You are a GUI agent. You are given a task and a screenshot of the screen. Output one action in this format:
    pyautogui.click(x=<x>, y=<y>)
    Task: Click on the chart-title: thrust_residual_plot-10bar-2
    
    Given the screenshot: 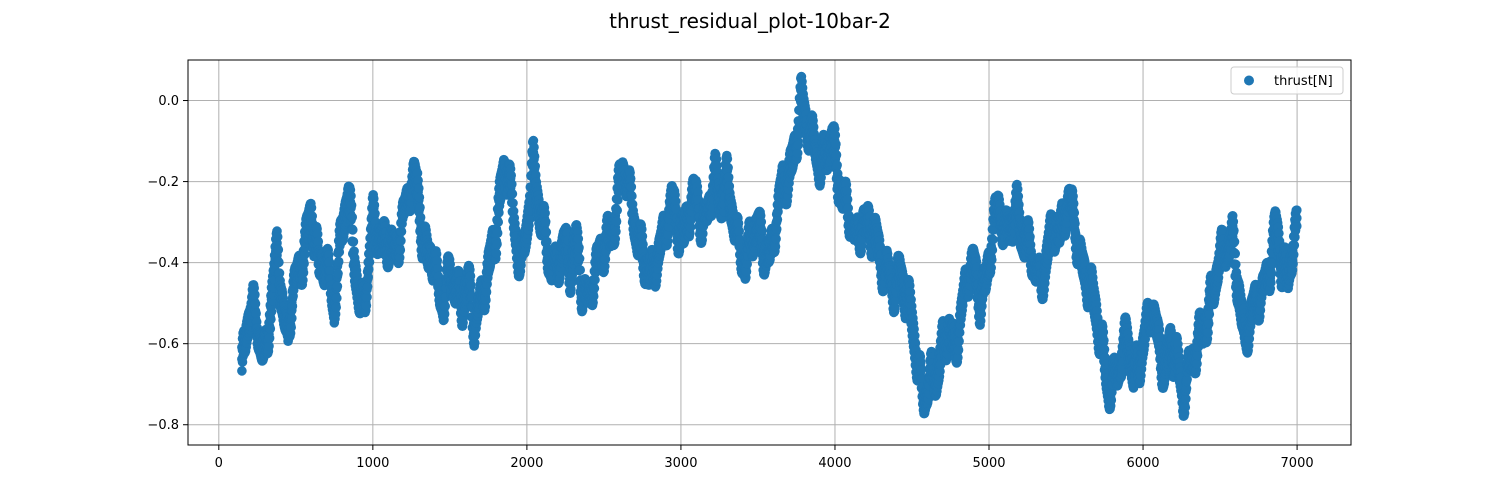 What is the action you would take?
    pyautogui.click(x=750, y=21)
    